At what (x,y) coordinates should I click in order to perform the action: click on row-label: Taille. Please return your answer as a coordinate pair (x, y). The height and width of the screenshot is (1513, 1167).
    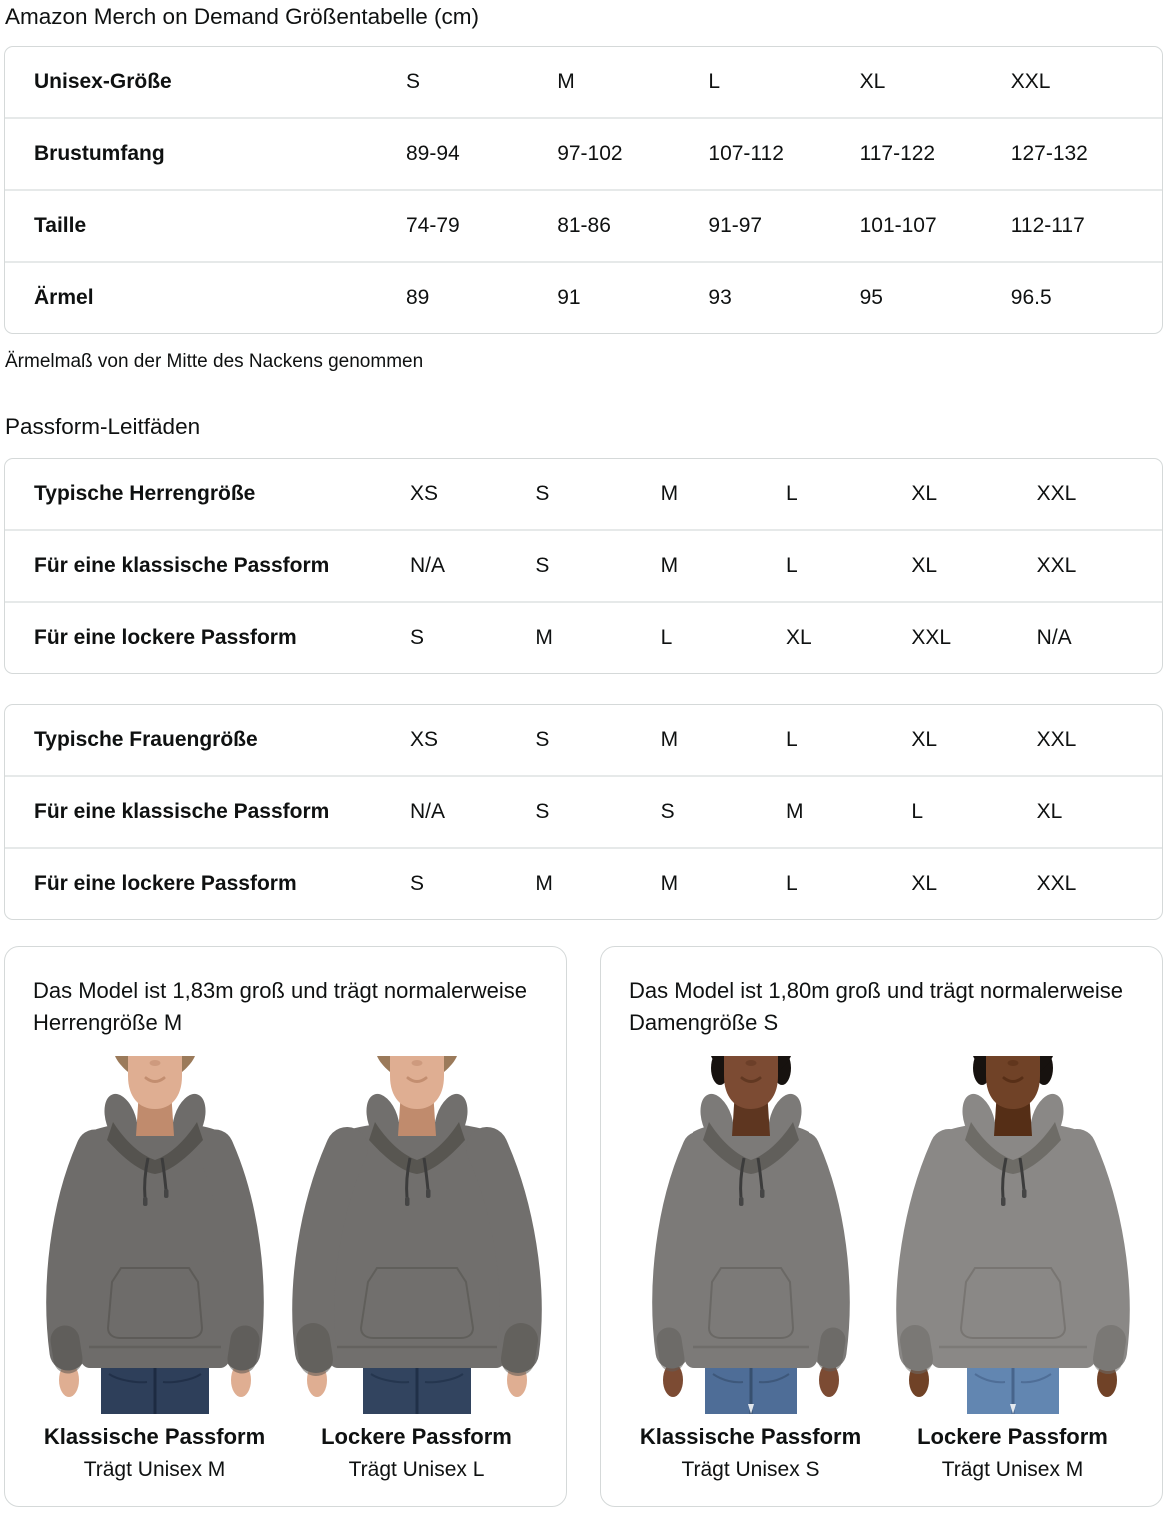
    Looking at the image, I should click on (60, 225).